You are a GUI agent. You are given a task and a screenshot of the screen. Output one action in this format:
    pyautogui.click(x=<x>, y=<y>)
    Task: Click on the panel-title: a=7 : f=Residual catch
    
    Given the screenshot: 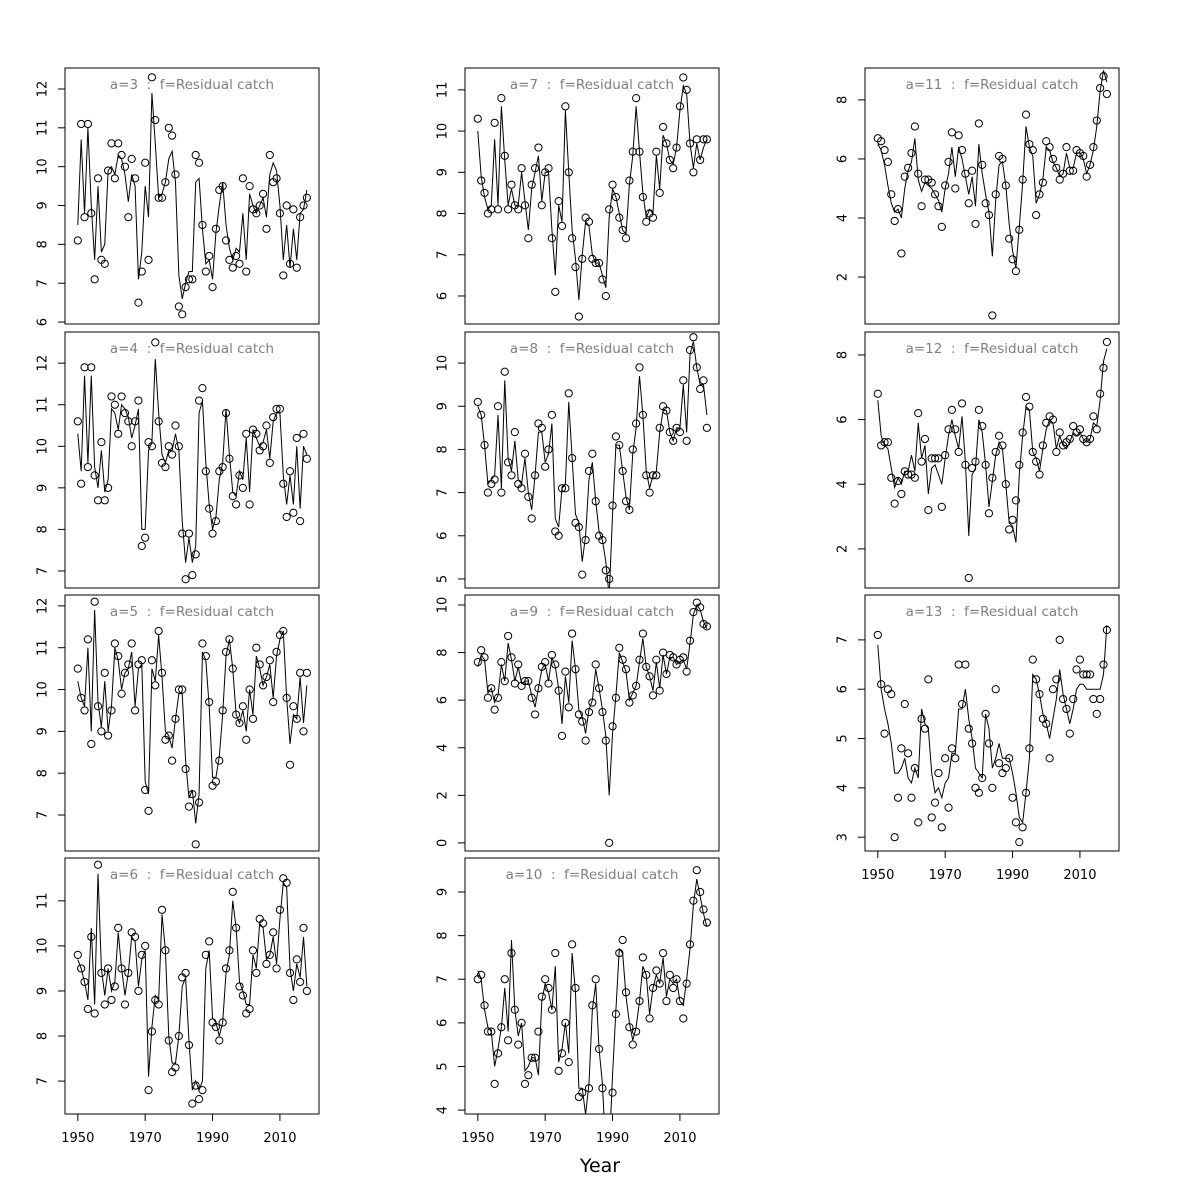 What is the action you would take?
    pyautogui.click(x=592, y=85)
    